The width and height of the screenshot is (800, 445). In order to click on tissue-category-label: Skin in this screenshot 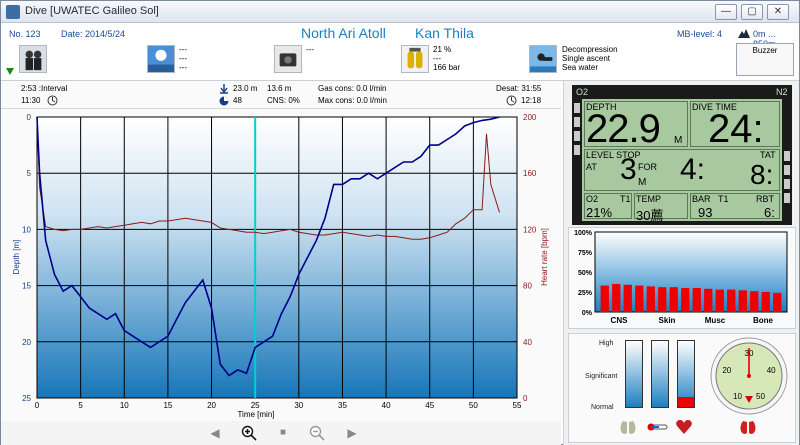, I will do `click(667, 320)`.